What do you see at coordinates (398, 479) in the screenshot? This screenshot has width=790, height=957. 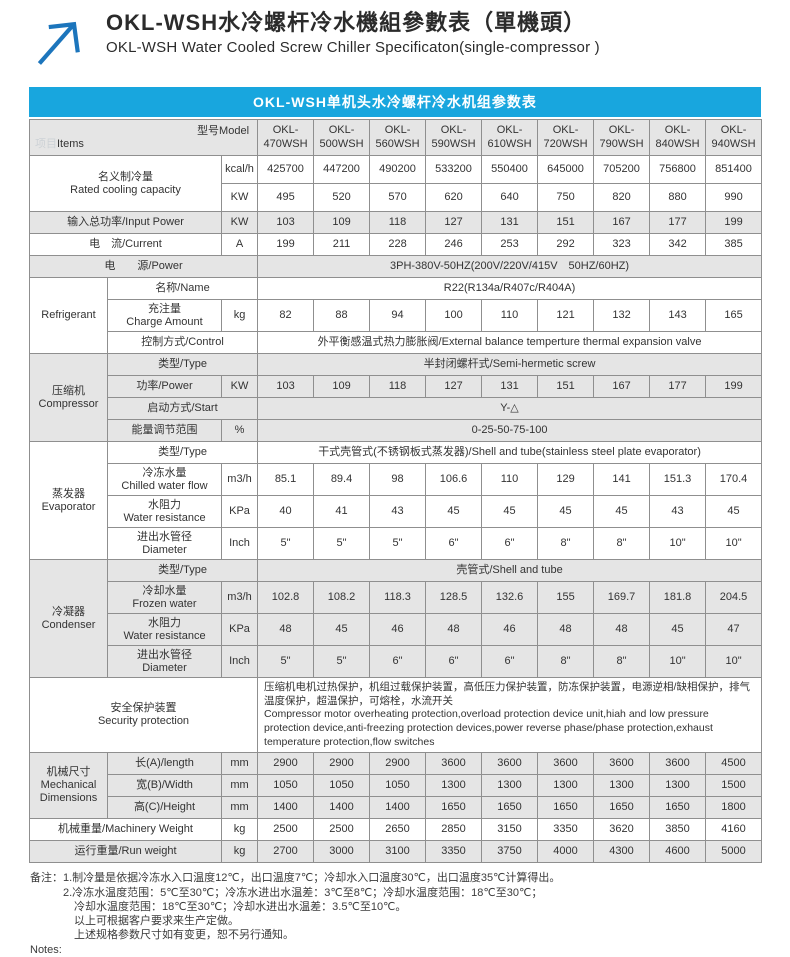 I see `value-cell: 98` at bounding box center [398, 479].